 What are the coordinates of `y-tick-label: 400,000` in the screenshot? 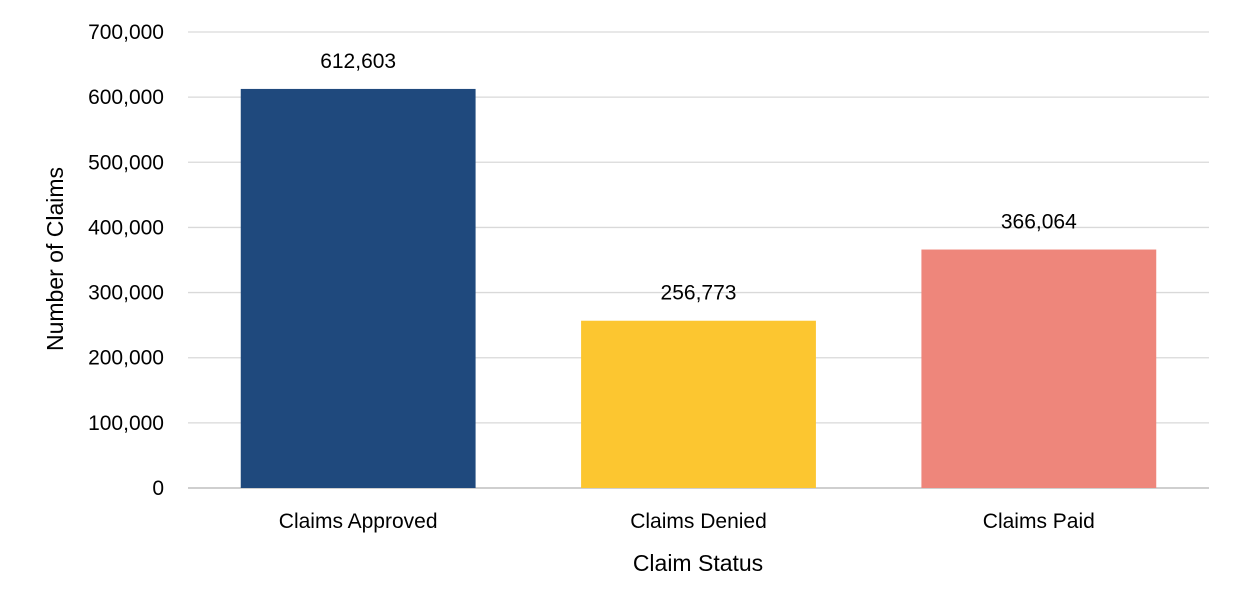 It's located at (126, 227).